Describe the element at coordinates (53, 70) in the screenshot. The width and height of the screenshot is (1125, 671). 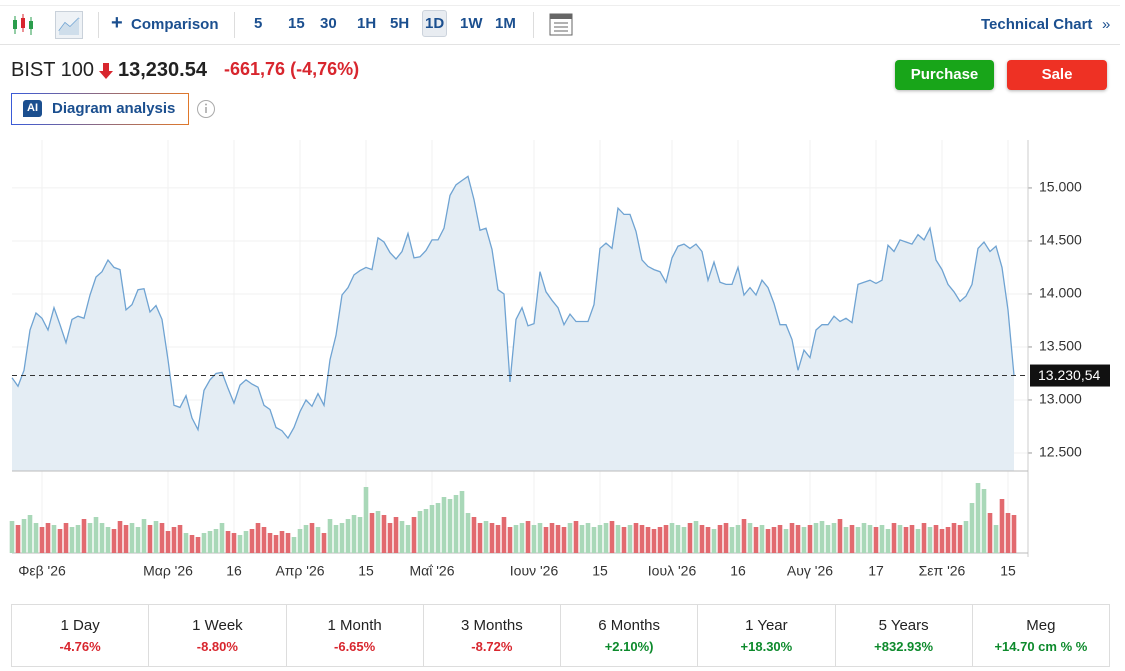
I see `symbol: BIST 100` at that location.